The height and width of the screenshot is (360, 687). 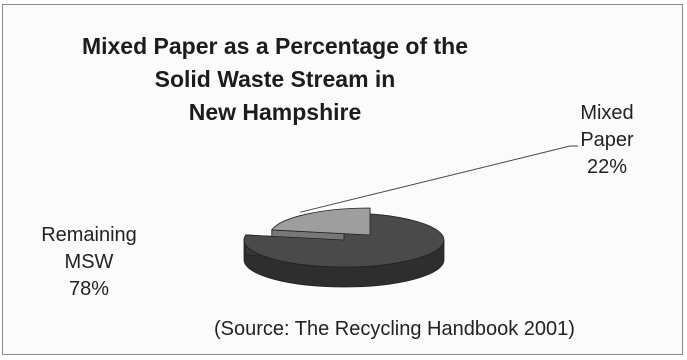 I want to click on data-label-mixed-paper-line-1: Mixed, so click(x=607, y=113).